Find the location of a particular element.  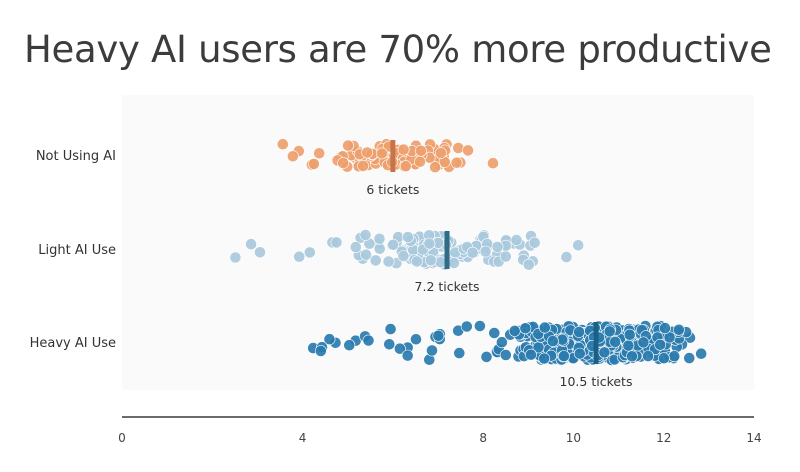

category-label: Not Using AI is located at coordinates (76, 156).